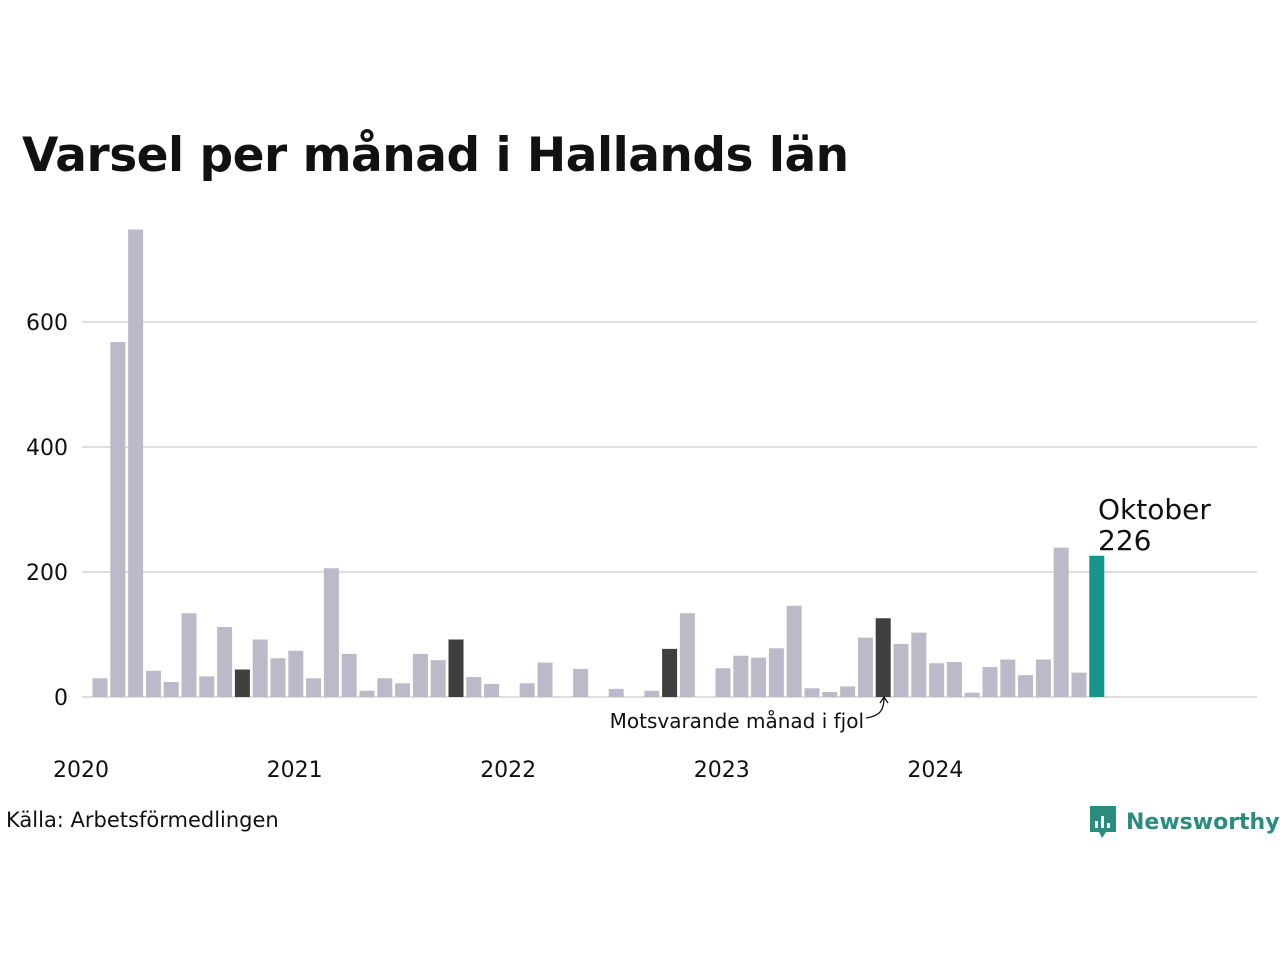 Image resolution: width=1280 pixels, height=960 pixels. I want to click on x-tick-label-2020: 2020, so click(81, 770).